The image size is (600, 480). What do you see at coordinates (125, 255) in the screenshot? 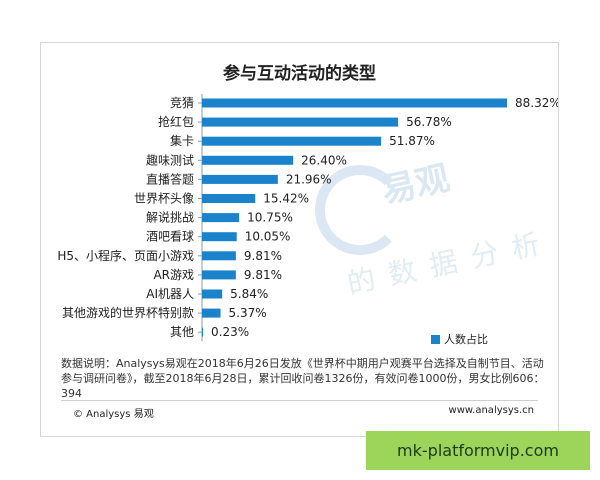
I see `category-label: H5、小程序、页面小游戏` at bounding box center [125, 255].